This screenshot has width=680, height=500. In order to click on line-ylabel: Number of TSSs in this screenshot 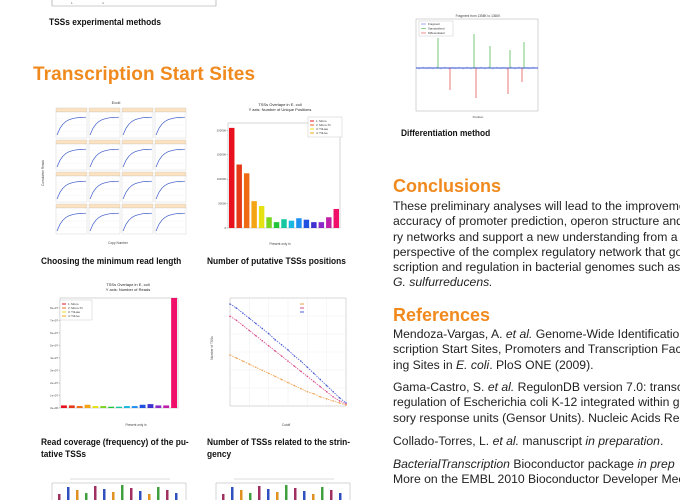, I will do `click(212, 348)`.